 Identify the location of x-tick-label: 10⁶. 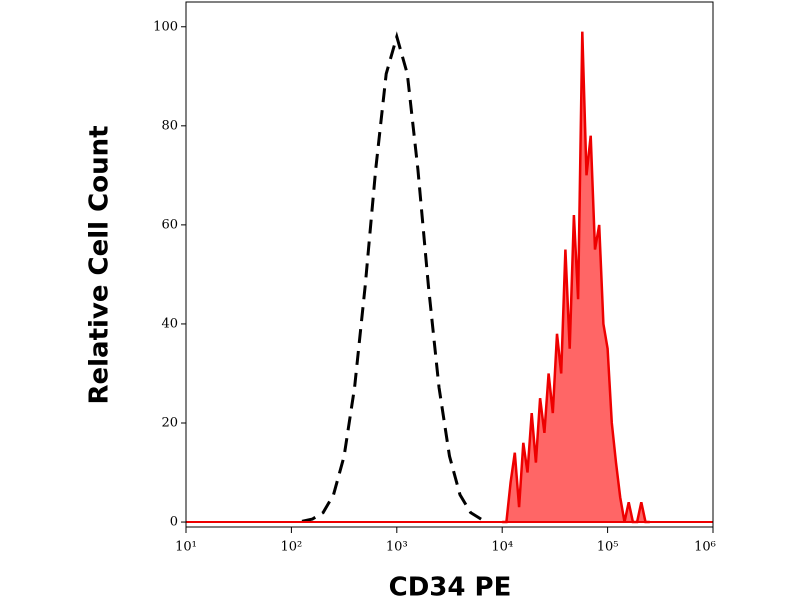
(705, 547).